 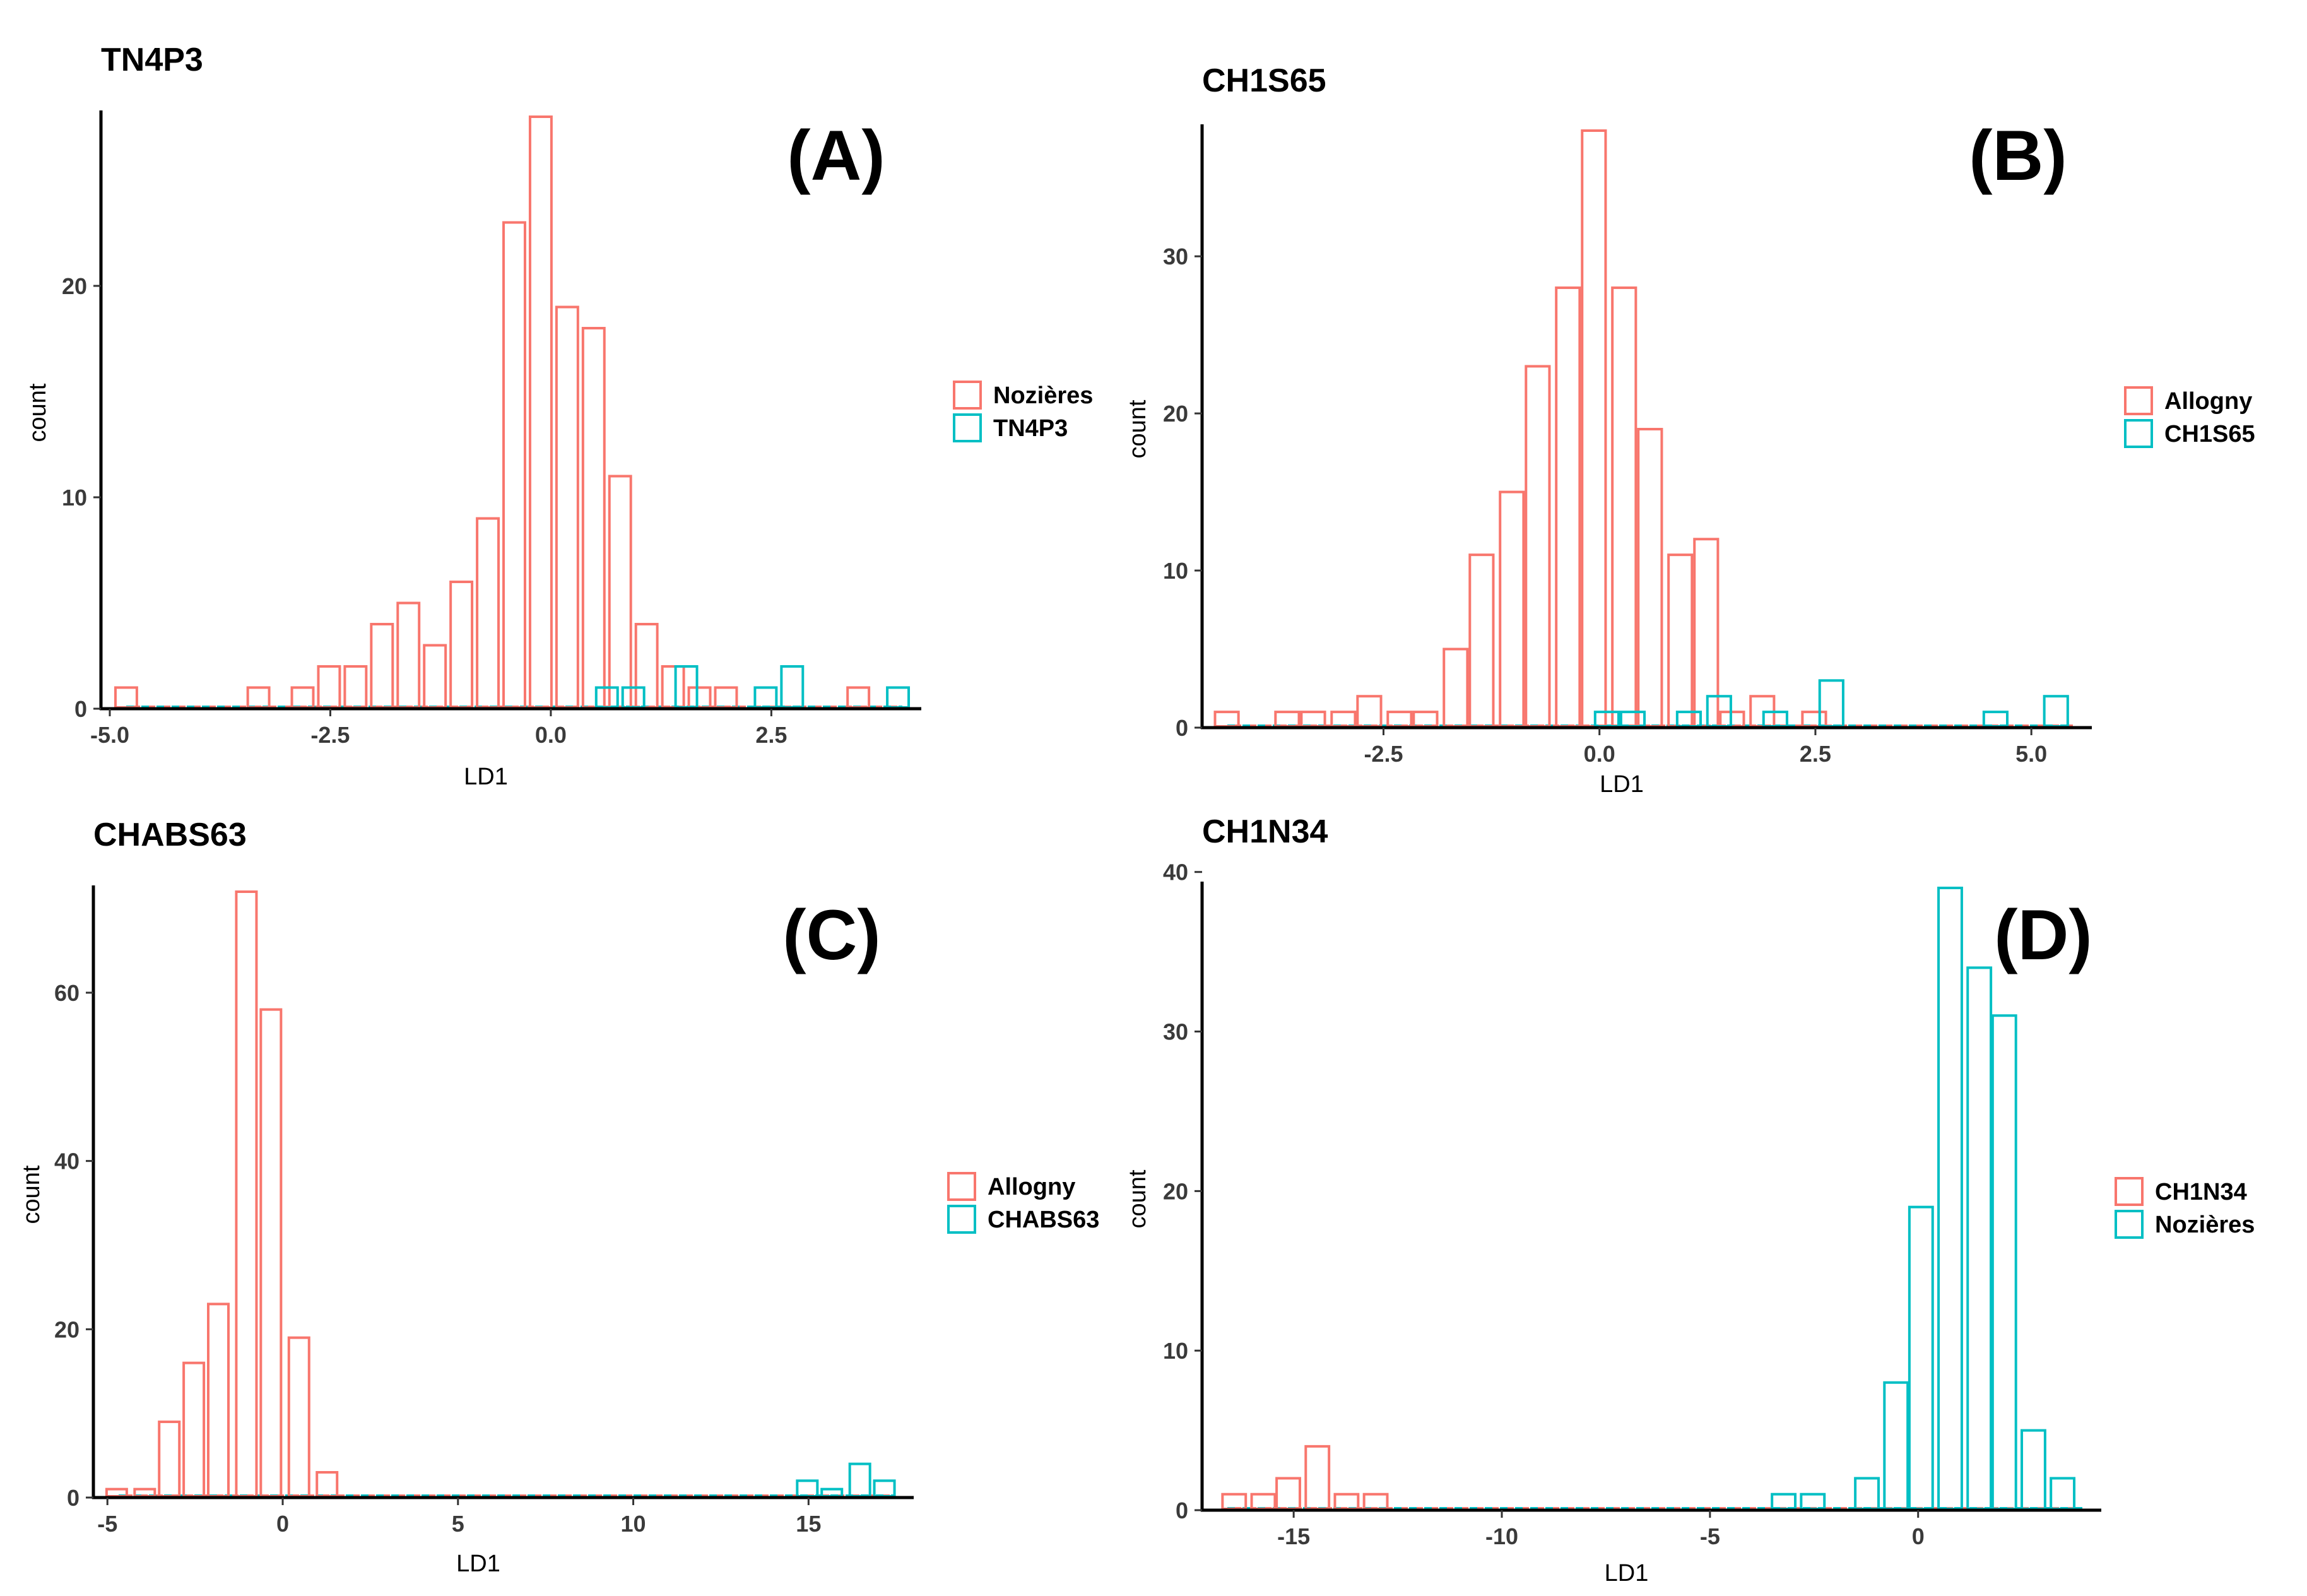 I want to click on panel-letter: (D), so click(x=2043, y=935).